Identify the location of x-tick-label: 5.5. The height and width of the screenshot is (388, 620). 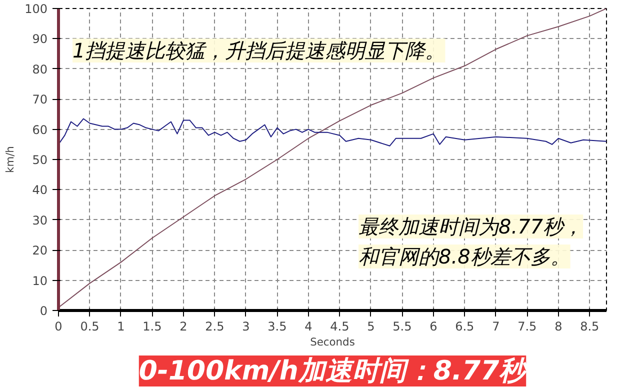
(402, 327).